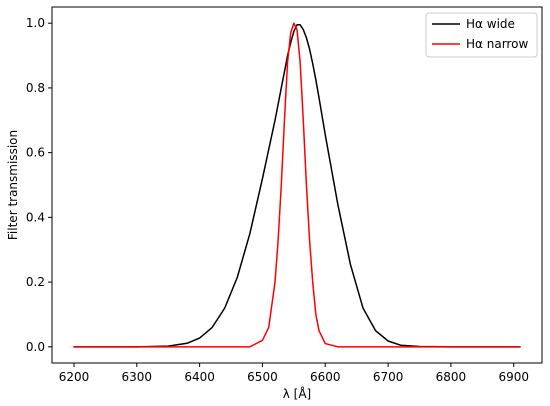  What do you see at coordinates (35, 23) in the screenshot?
I see `y-tick-label-5: 1.0` at bounding box center [35, 23].